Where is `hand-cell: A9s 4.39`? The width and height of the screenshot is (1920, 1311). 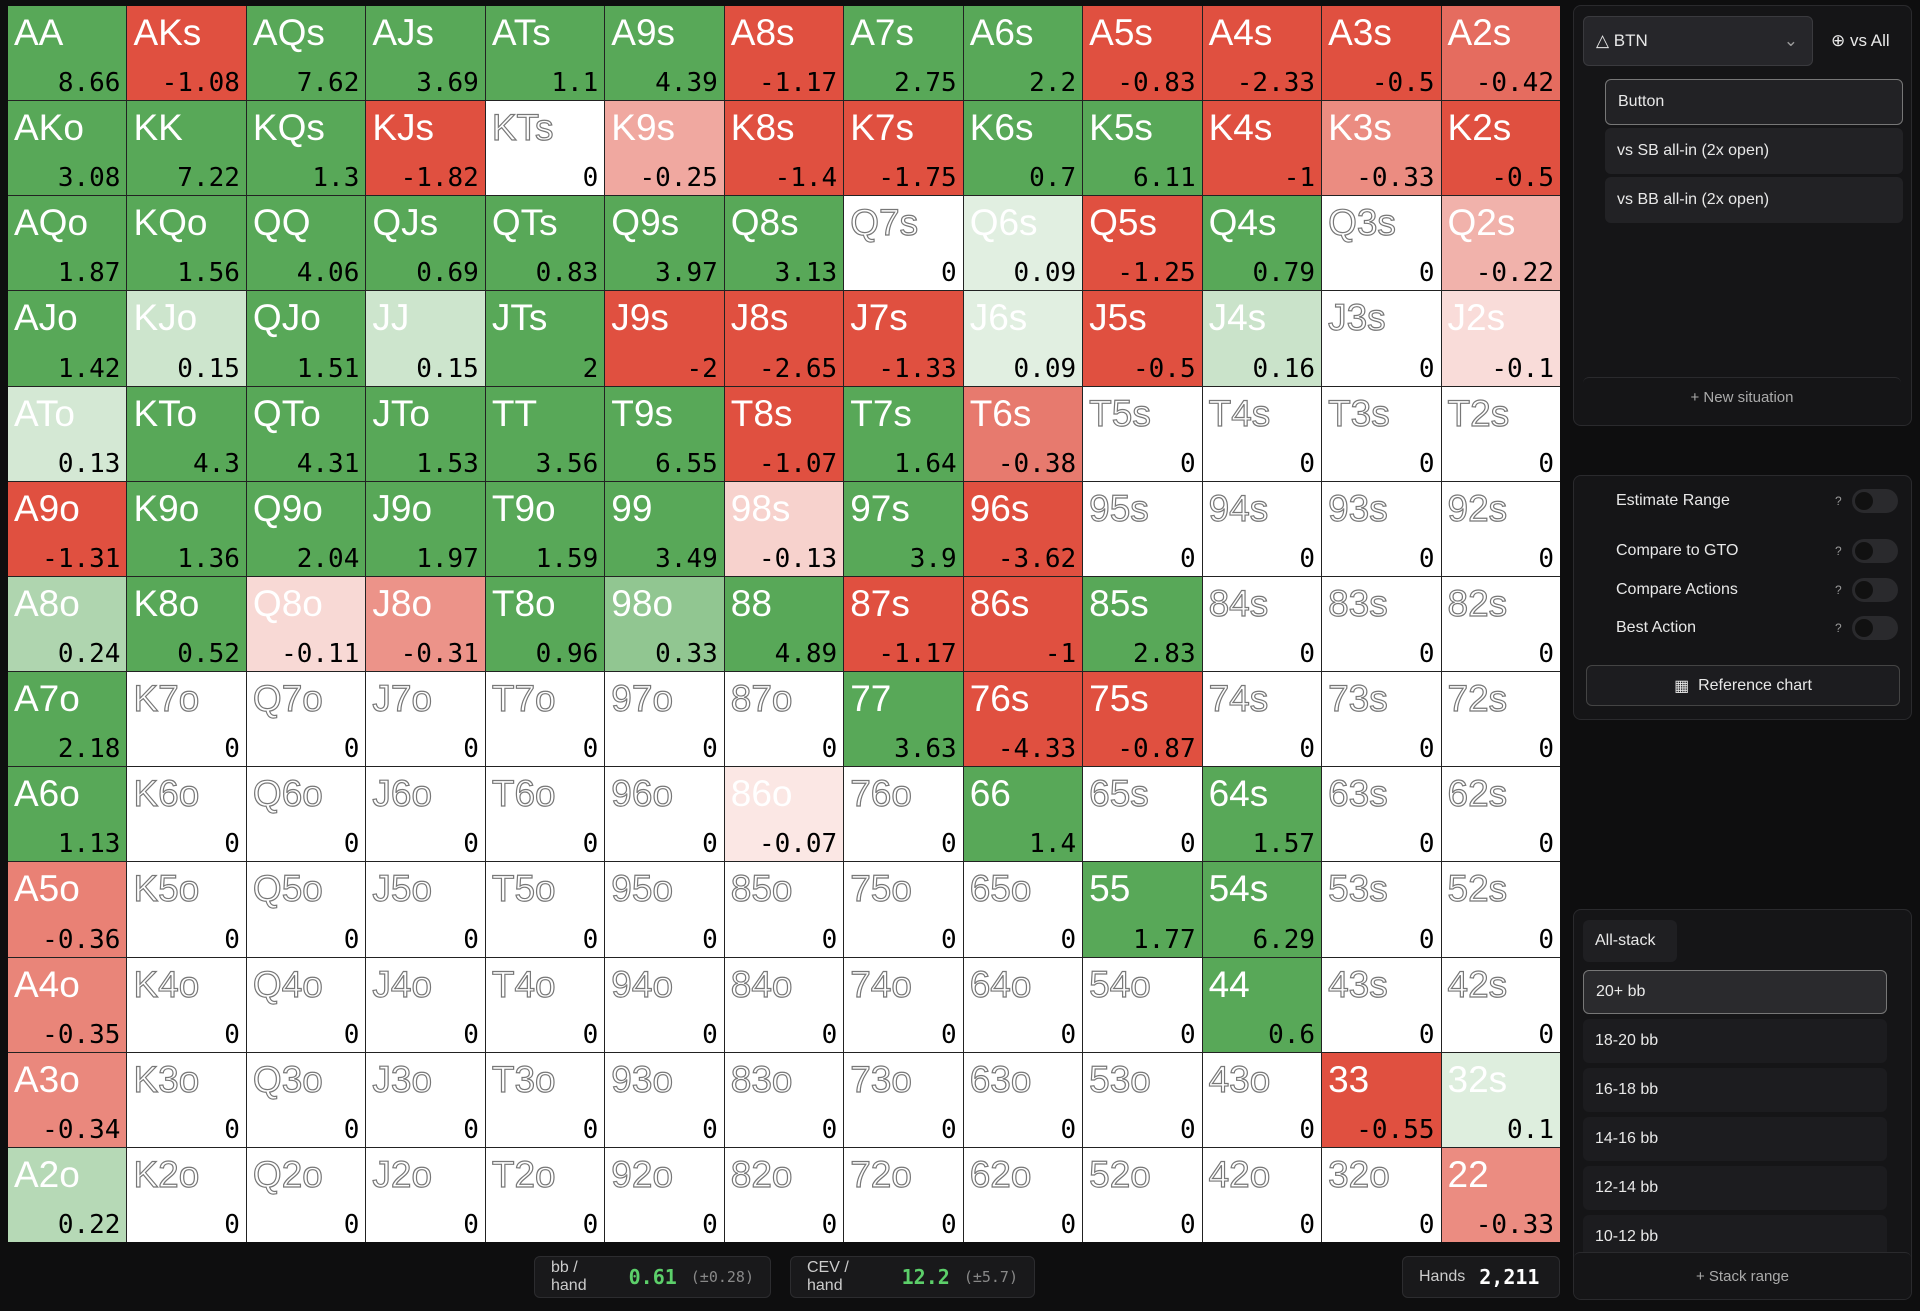
hand-cell: A9s 4.39 is located at coordinates (664, 53).